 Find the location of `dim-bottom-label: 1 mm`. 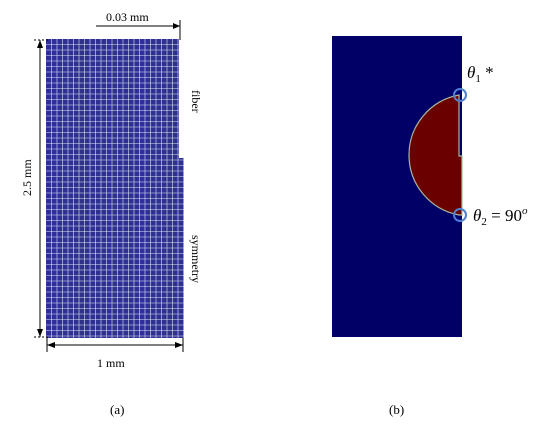

dim-bottom-label: 1 mm is located at coordinates (111, 363).